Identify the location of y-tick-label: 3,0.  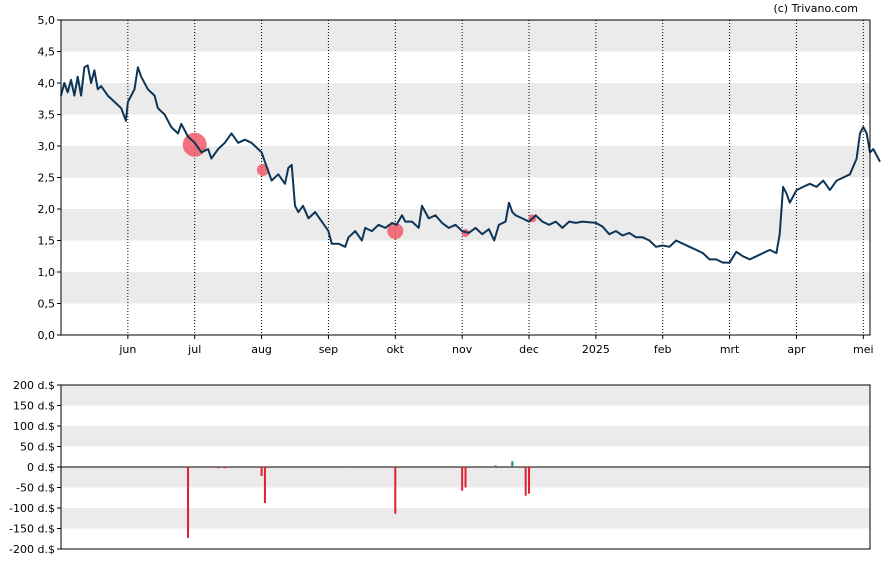
(47, 146).